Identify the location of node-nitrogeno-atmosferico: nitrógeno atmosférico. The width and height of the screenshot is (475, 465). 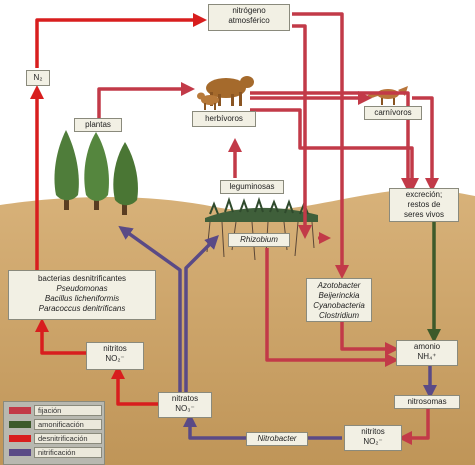
(249, 17).